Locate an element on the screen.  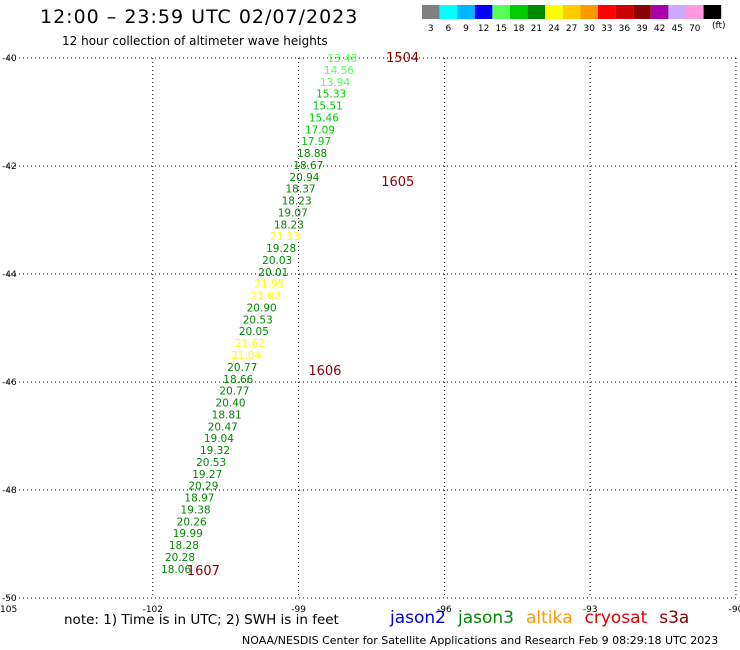
colorbar-tick-label: 70 is located at coordinates (695, 29).